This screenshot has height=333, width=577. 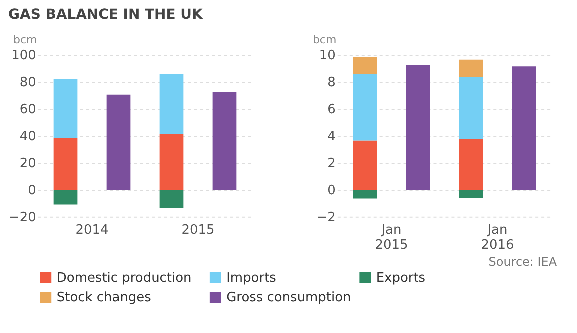 I want to click on y-tick-label: 8, so click(x=332, y=83).